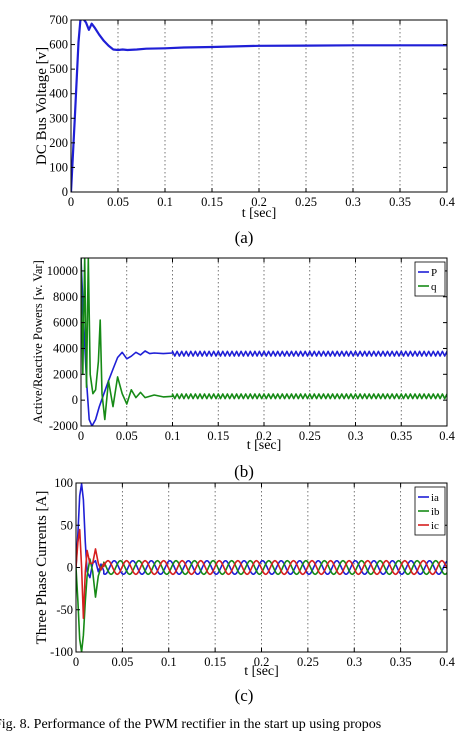 The image size is (474, 734). I want to click on legend-label-P: P, so click(434, 273).